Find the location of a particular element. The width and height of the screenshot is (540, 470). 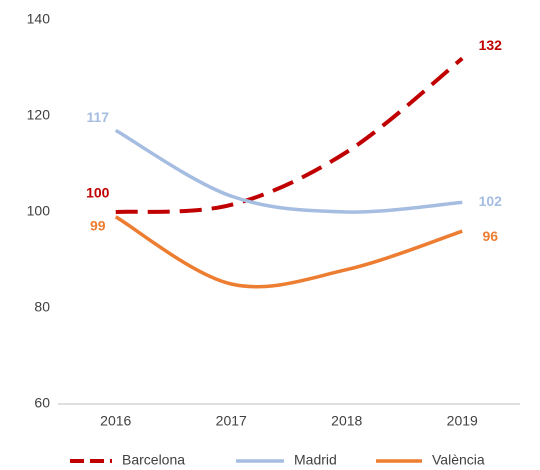

data-label: 100 is located at coordinates (98, 193).